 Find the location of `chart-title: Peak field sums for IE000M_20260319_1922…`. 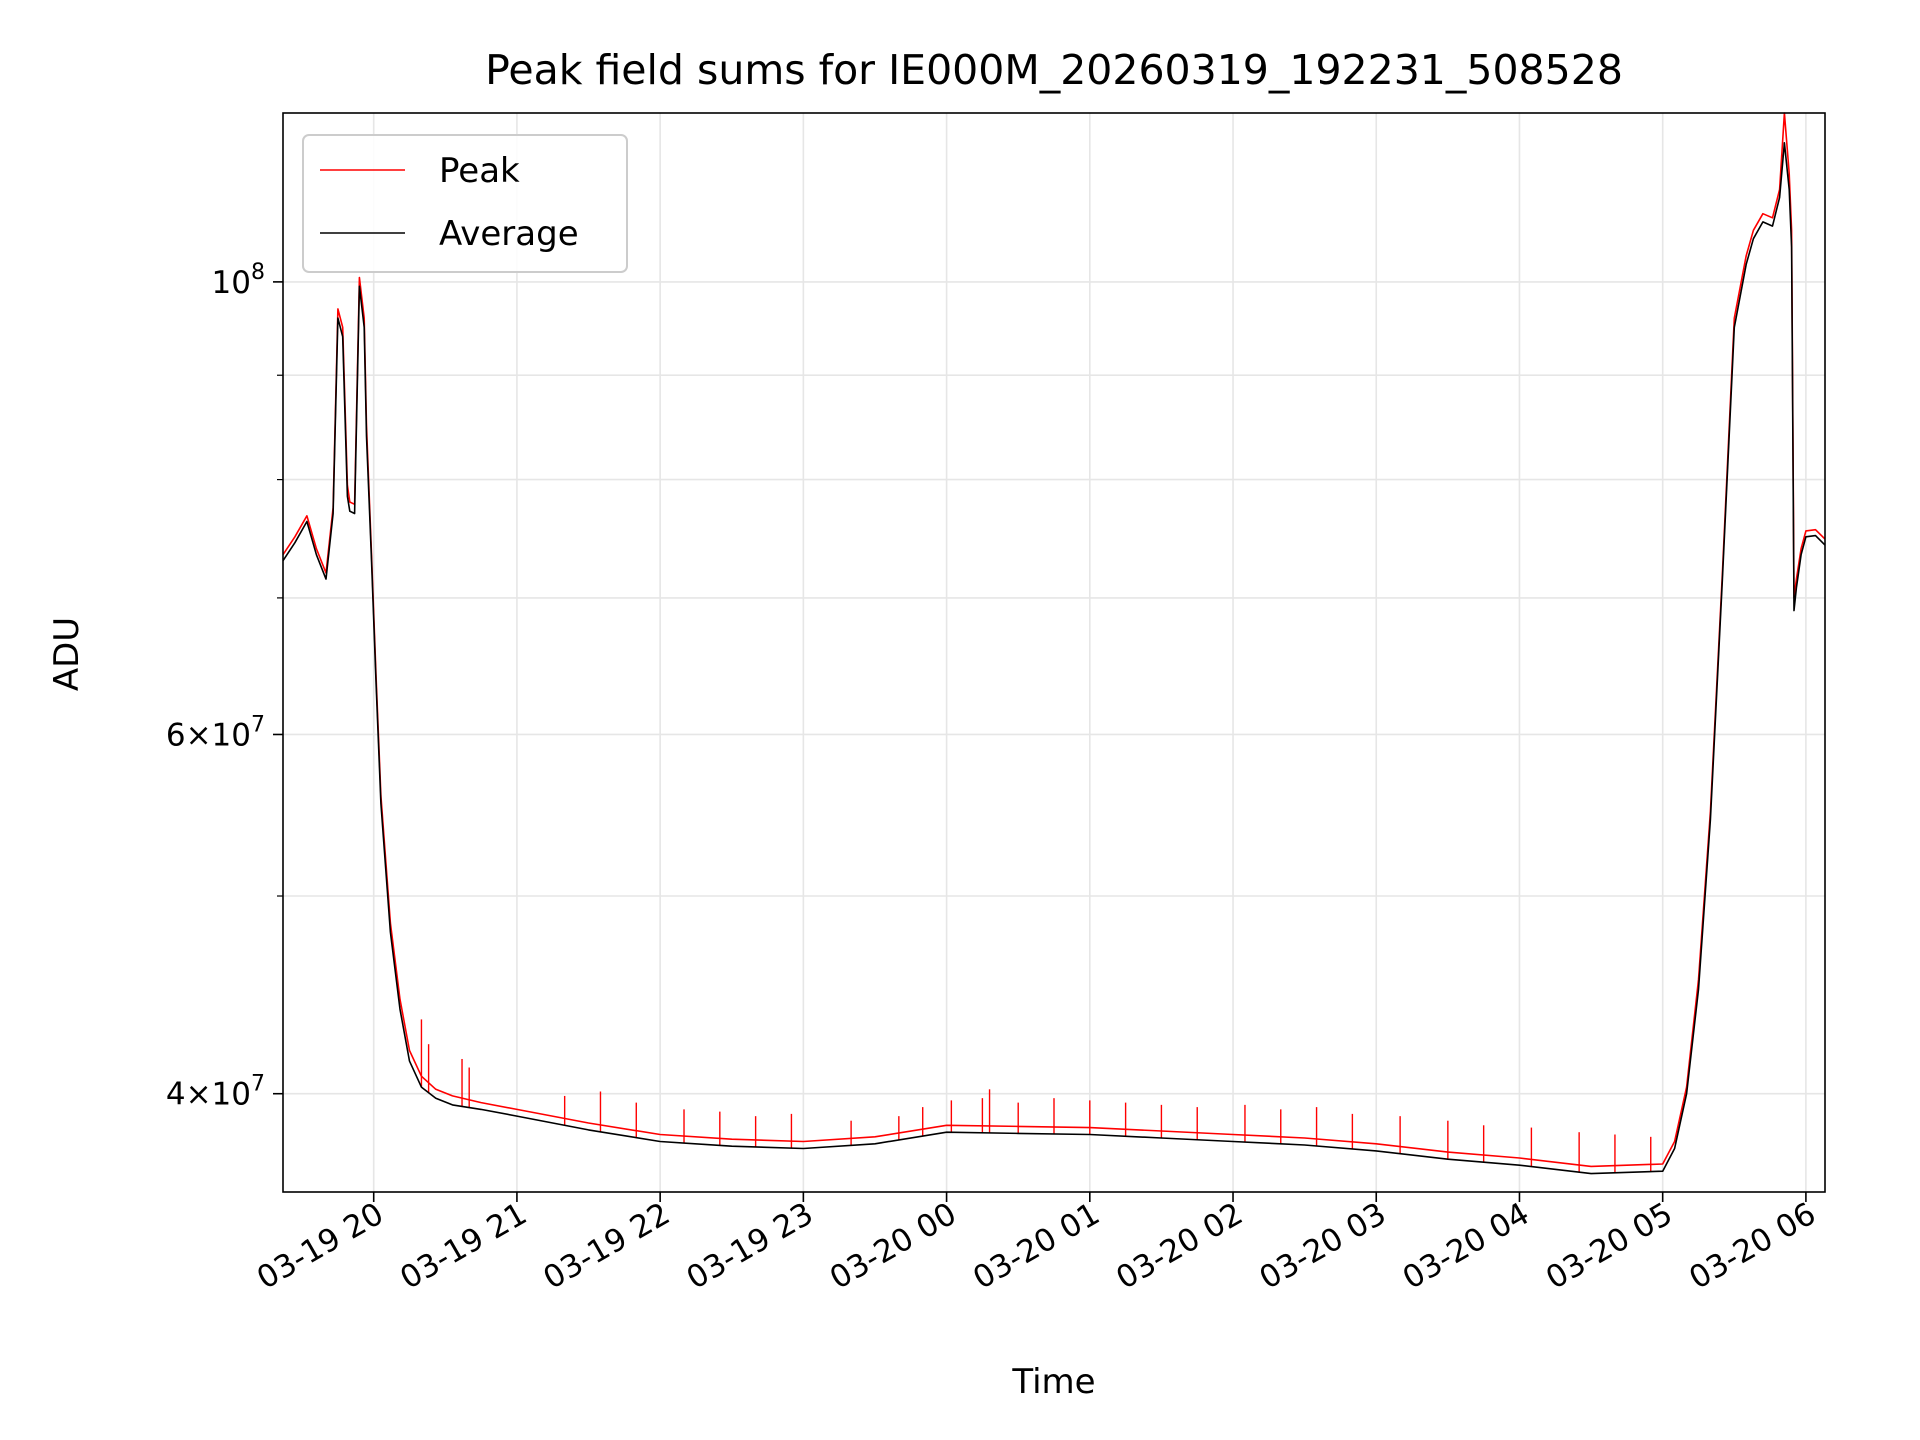

chart-title: Peak field sums for IE000M_20260319_1922… is located at coordinates (1054, 70).